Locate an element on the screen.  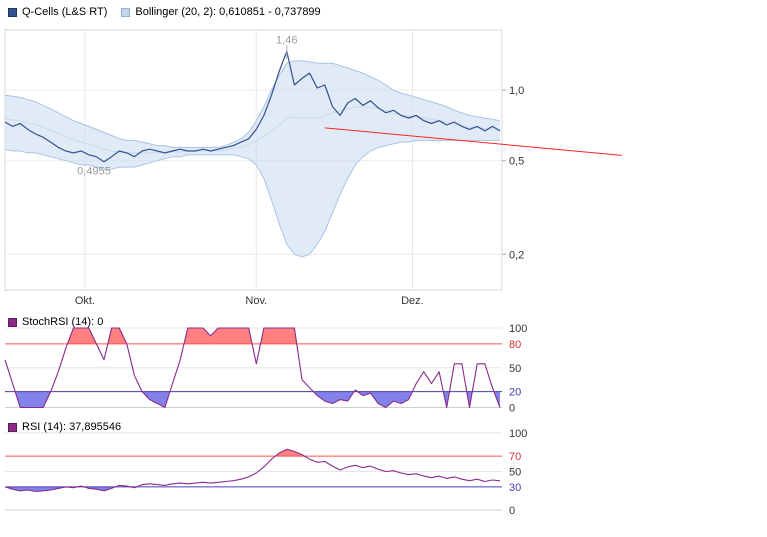
legend-item-bollinger: Bollinger (20, 2): 0,610851 - 0,737899 is located at coordinates (221, 12).